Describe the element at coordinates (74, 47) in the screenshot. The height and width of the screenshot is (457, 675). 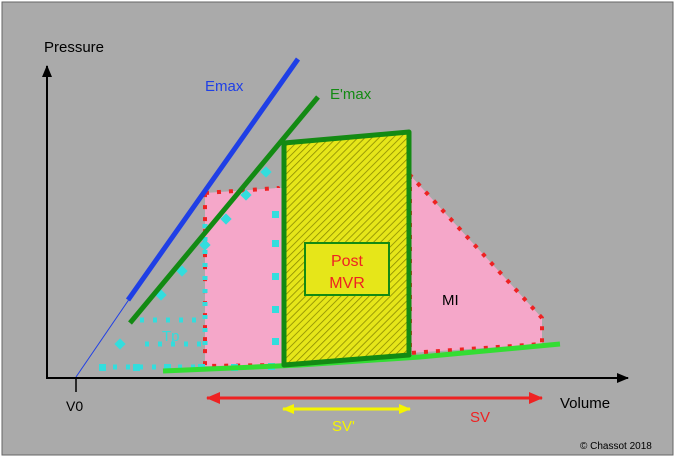
I see `pressure-axis-label: Pressure` at that location.